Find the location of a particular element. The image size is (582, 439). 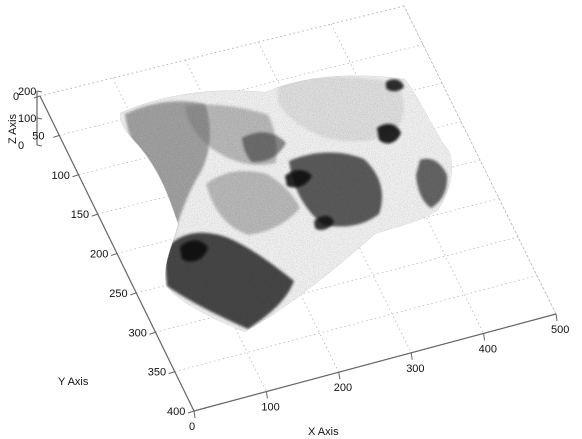

z-tick-label-200: 200 is located at coordinates (27, 92).